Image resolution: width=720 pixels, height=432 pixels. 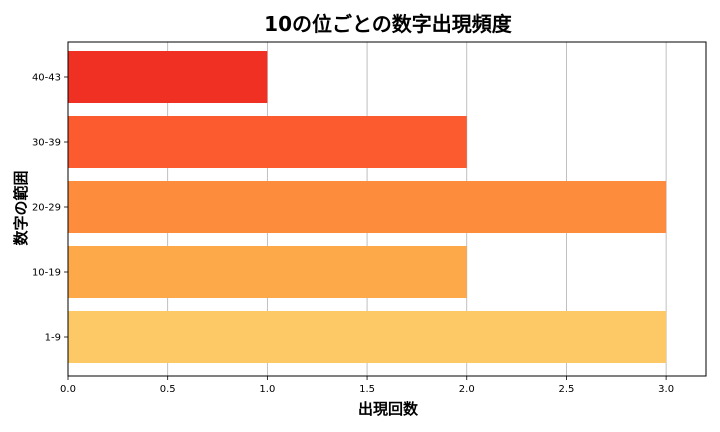 What do you see at coordinates (46, 273) in the screenshot?
I see `y-tick-label: 10-19` at bounding box center [46, 273].